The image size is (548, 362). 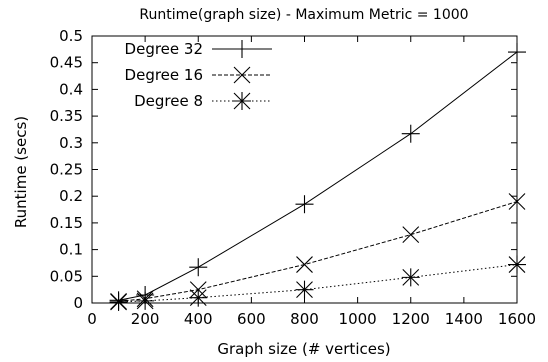 What do you see at coordinates (21, 172) in the screenshot?
I see `y-axis-title: Runtime (secs)` at bounding box center [21, 172].